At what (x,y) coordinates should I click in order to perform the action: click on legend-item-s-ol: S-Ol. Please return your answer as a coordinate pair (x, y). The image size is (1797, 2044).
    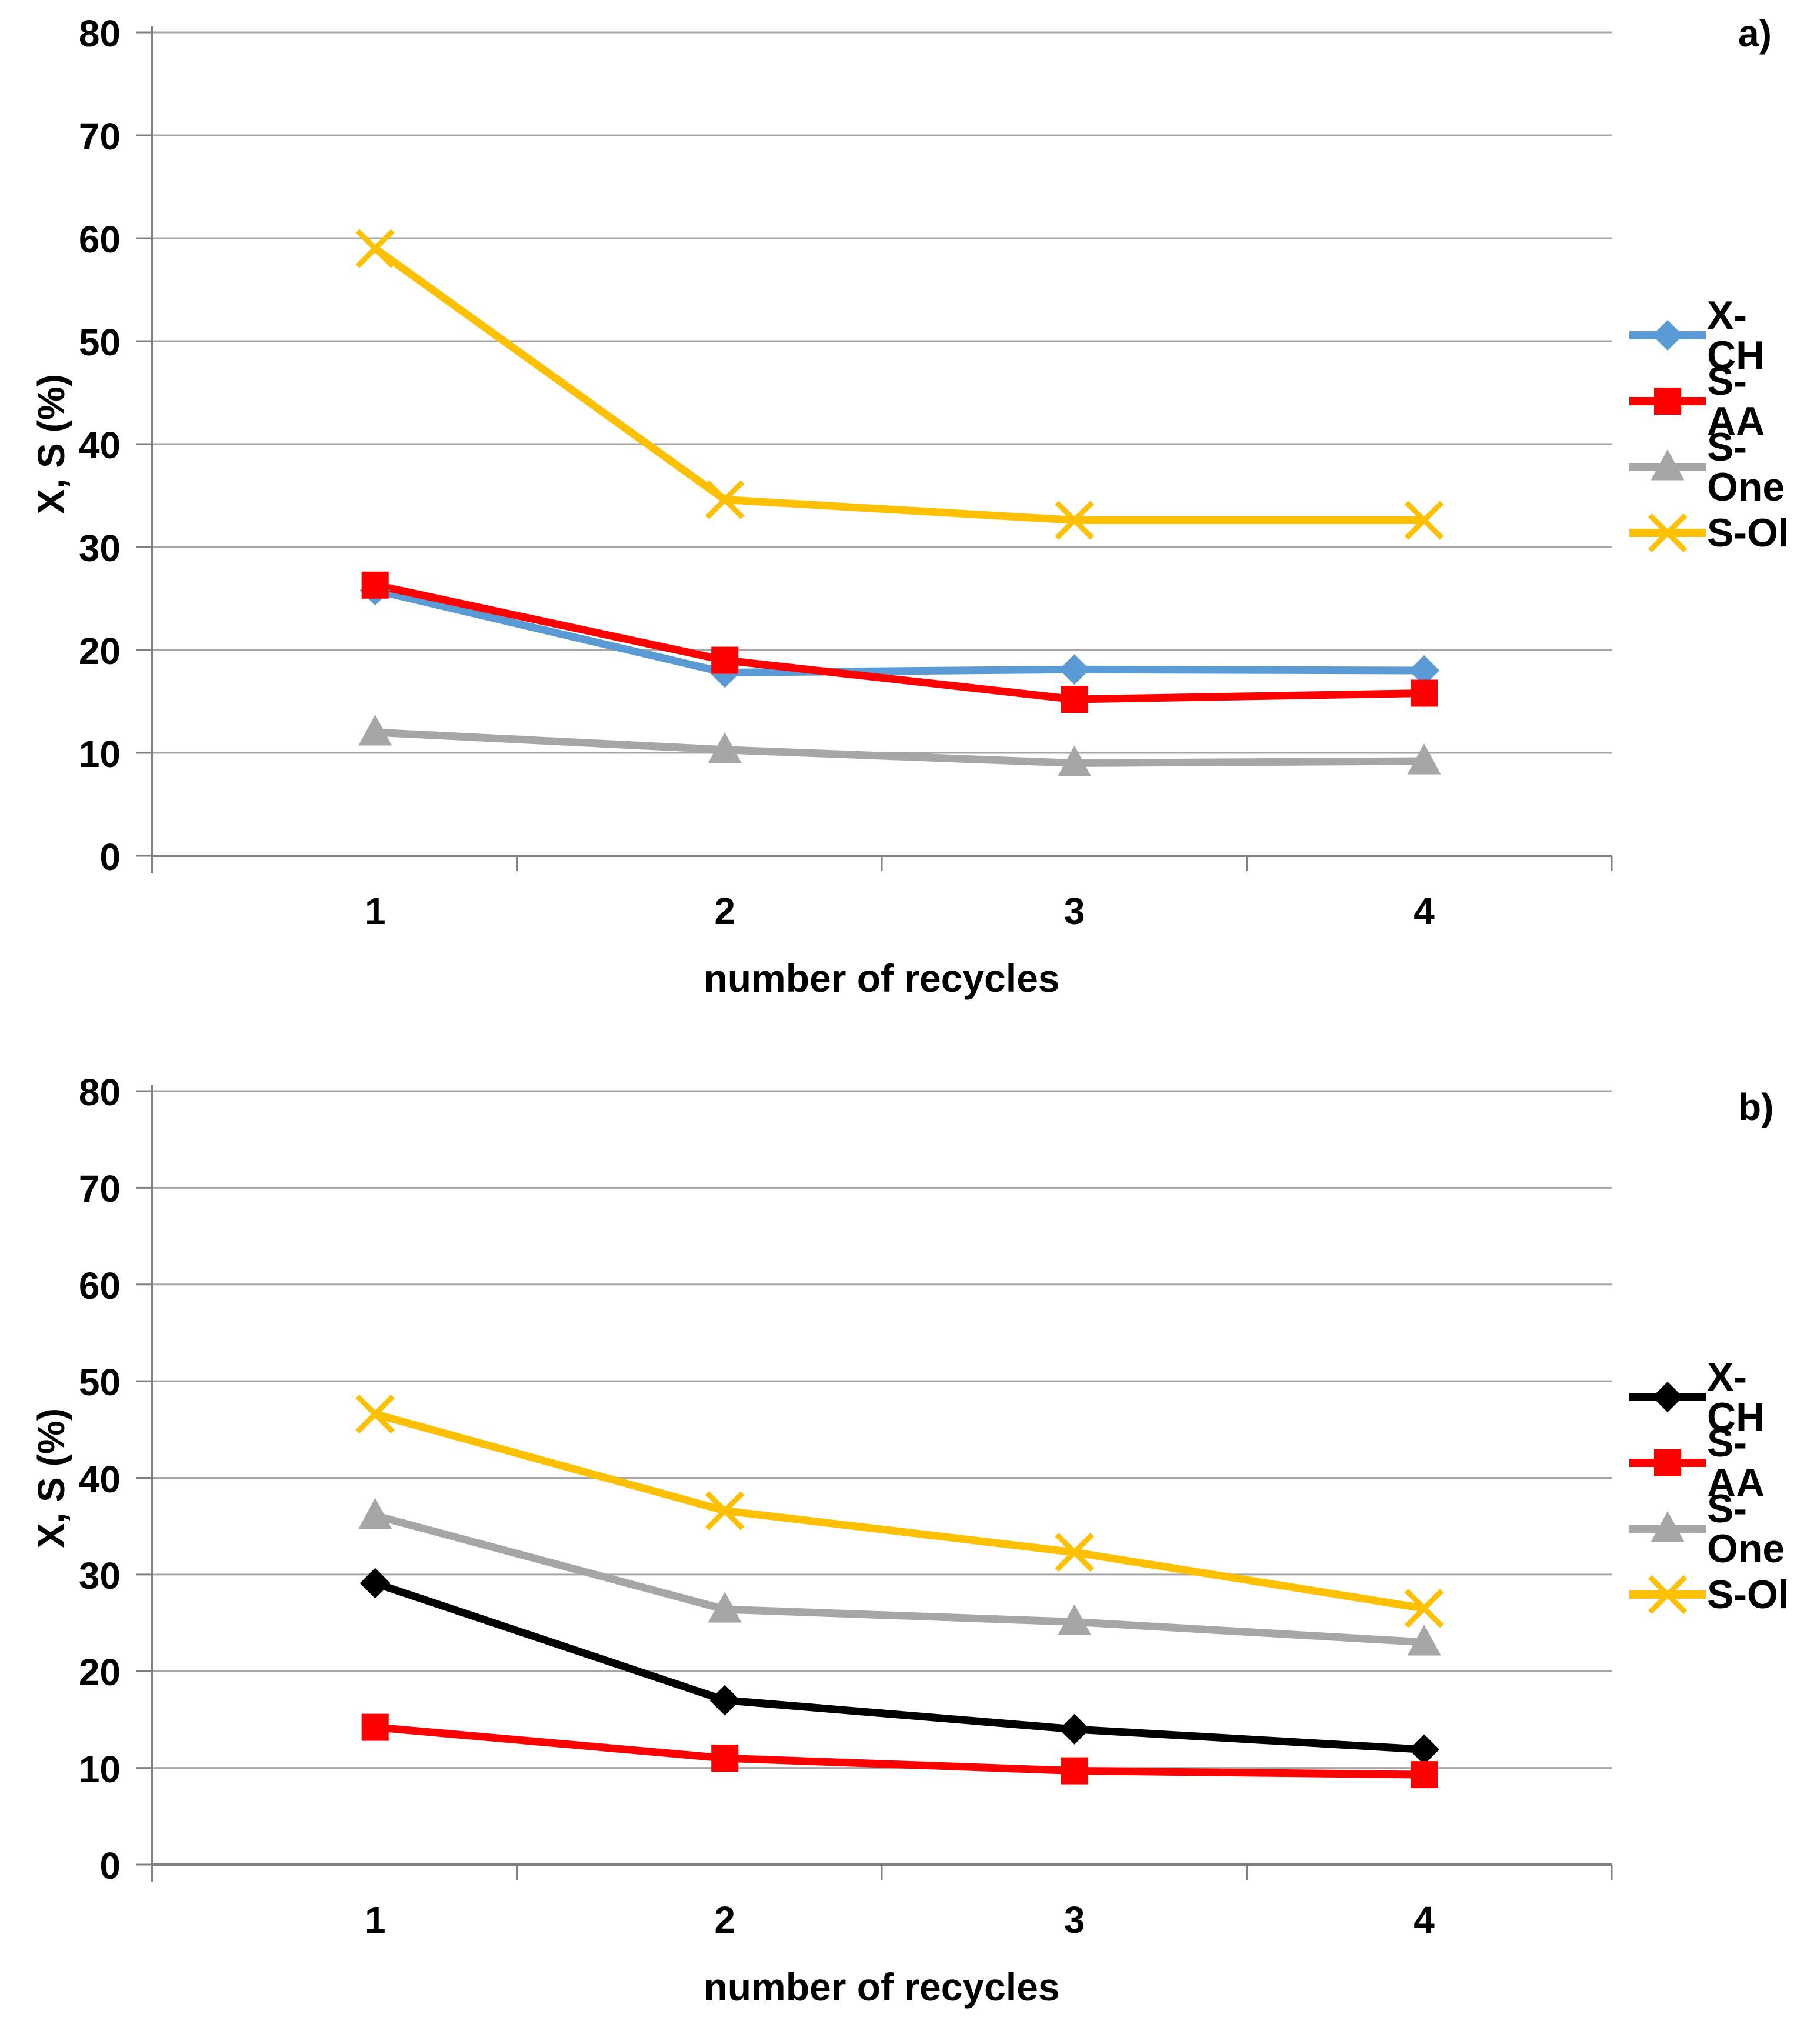
    Looking at the image, I should click on (1713, 1594).